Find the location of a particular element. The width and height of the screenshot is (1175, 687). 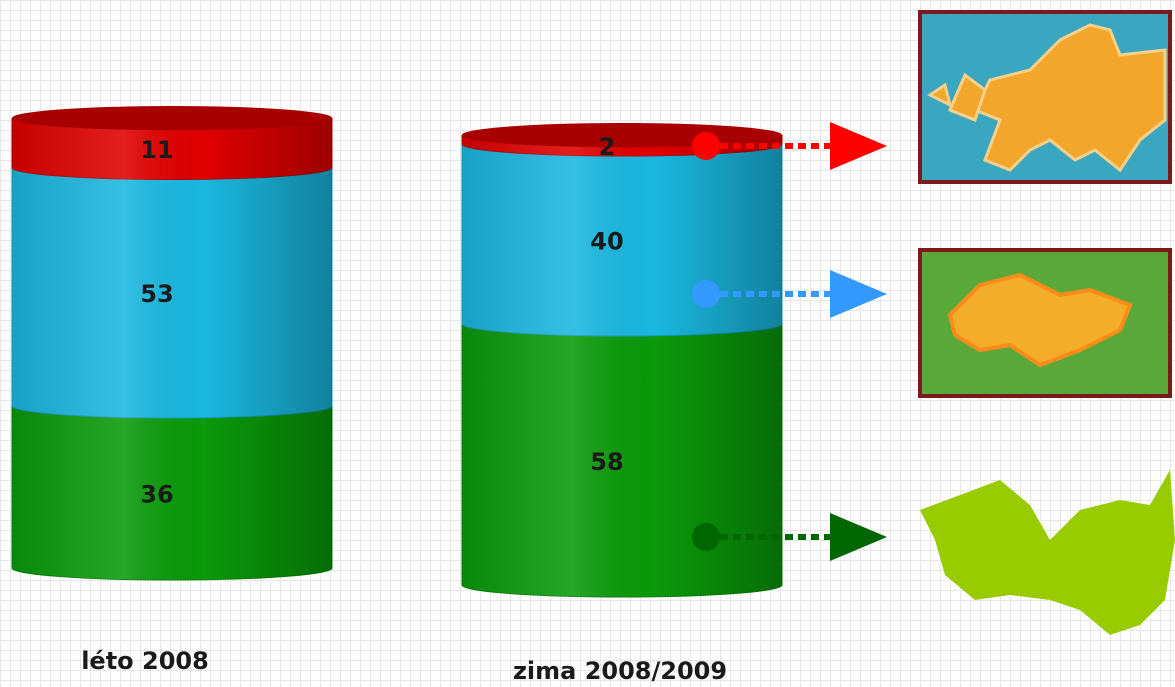

connectors is located at coordinates (789, 341).